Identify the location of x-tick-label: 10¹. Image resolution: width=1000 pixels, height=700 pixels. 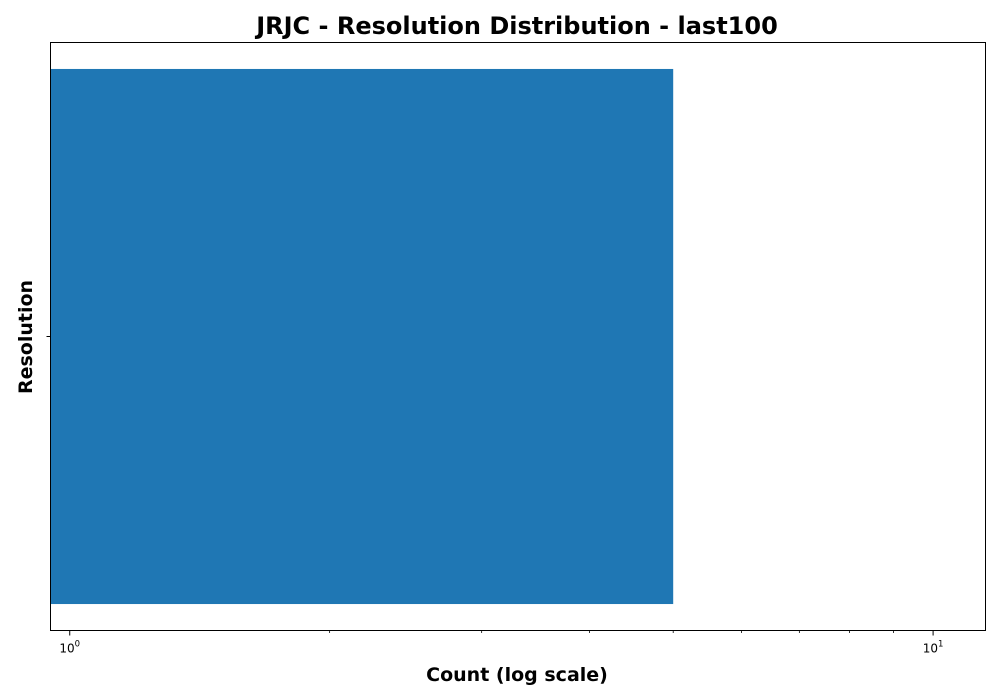
(933, 648).